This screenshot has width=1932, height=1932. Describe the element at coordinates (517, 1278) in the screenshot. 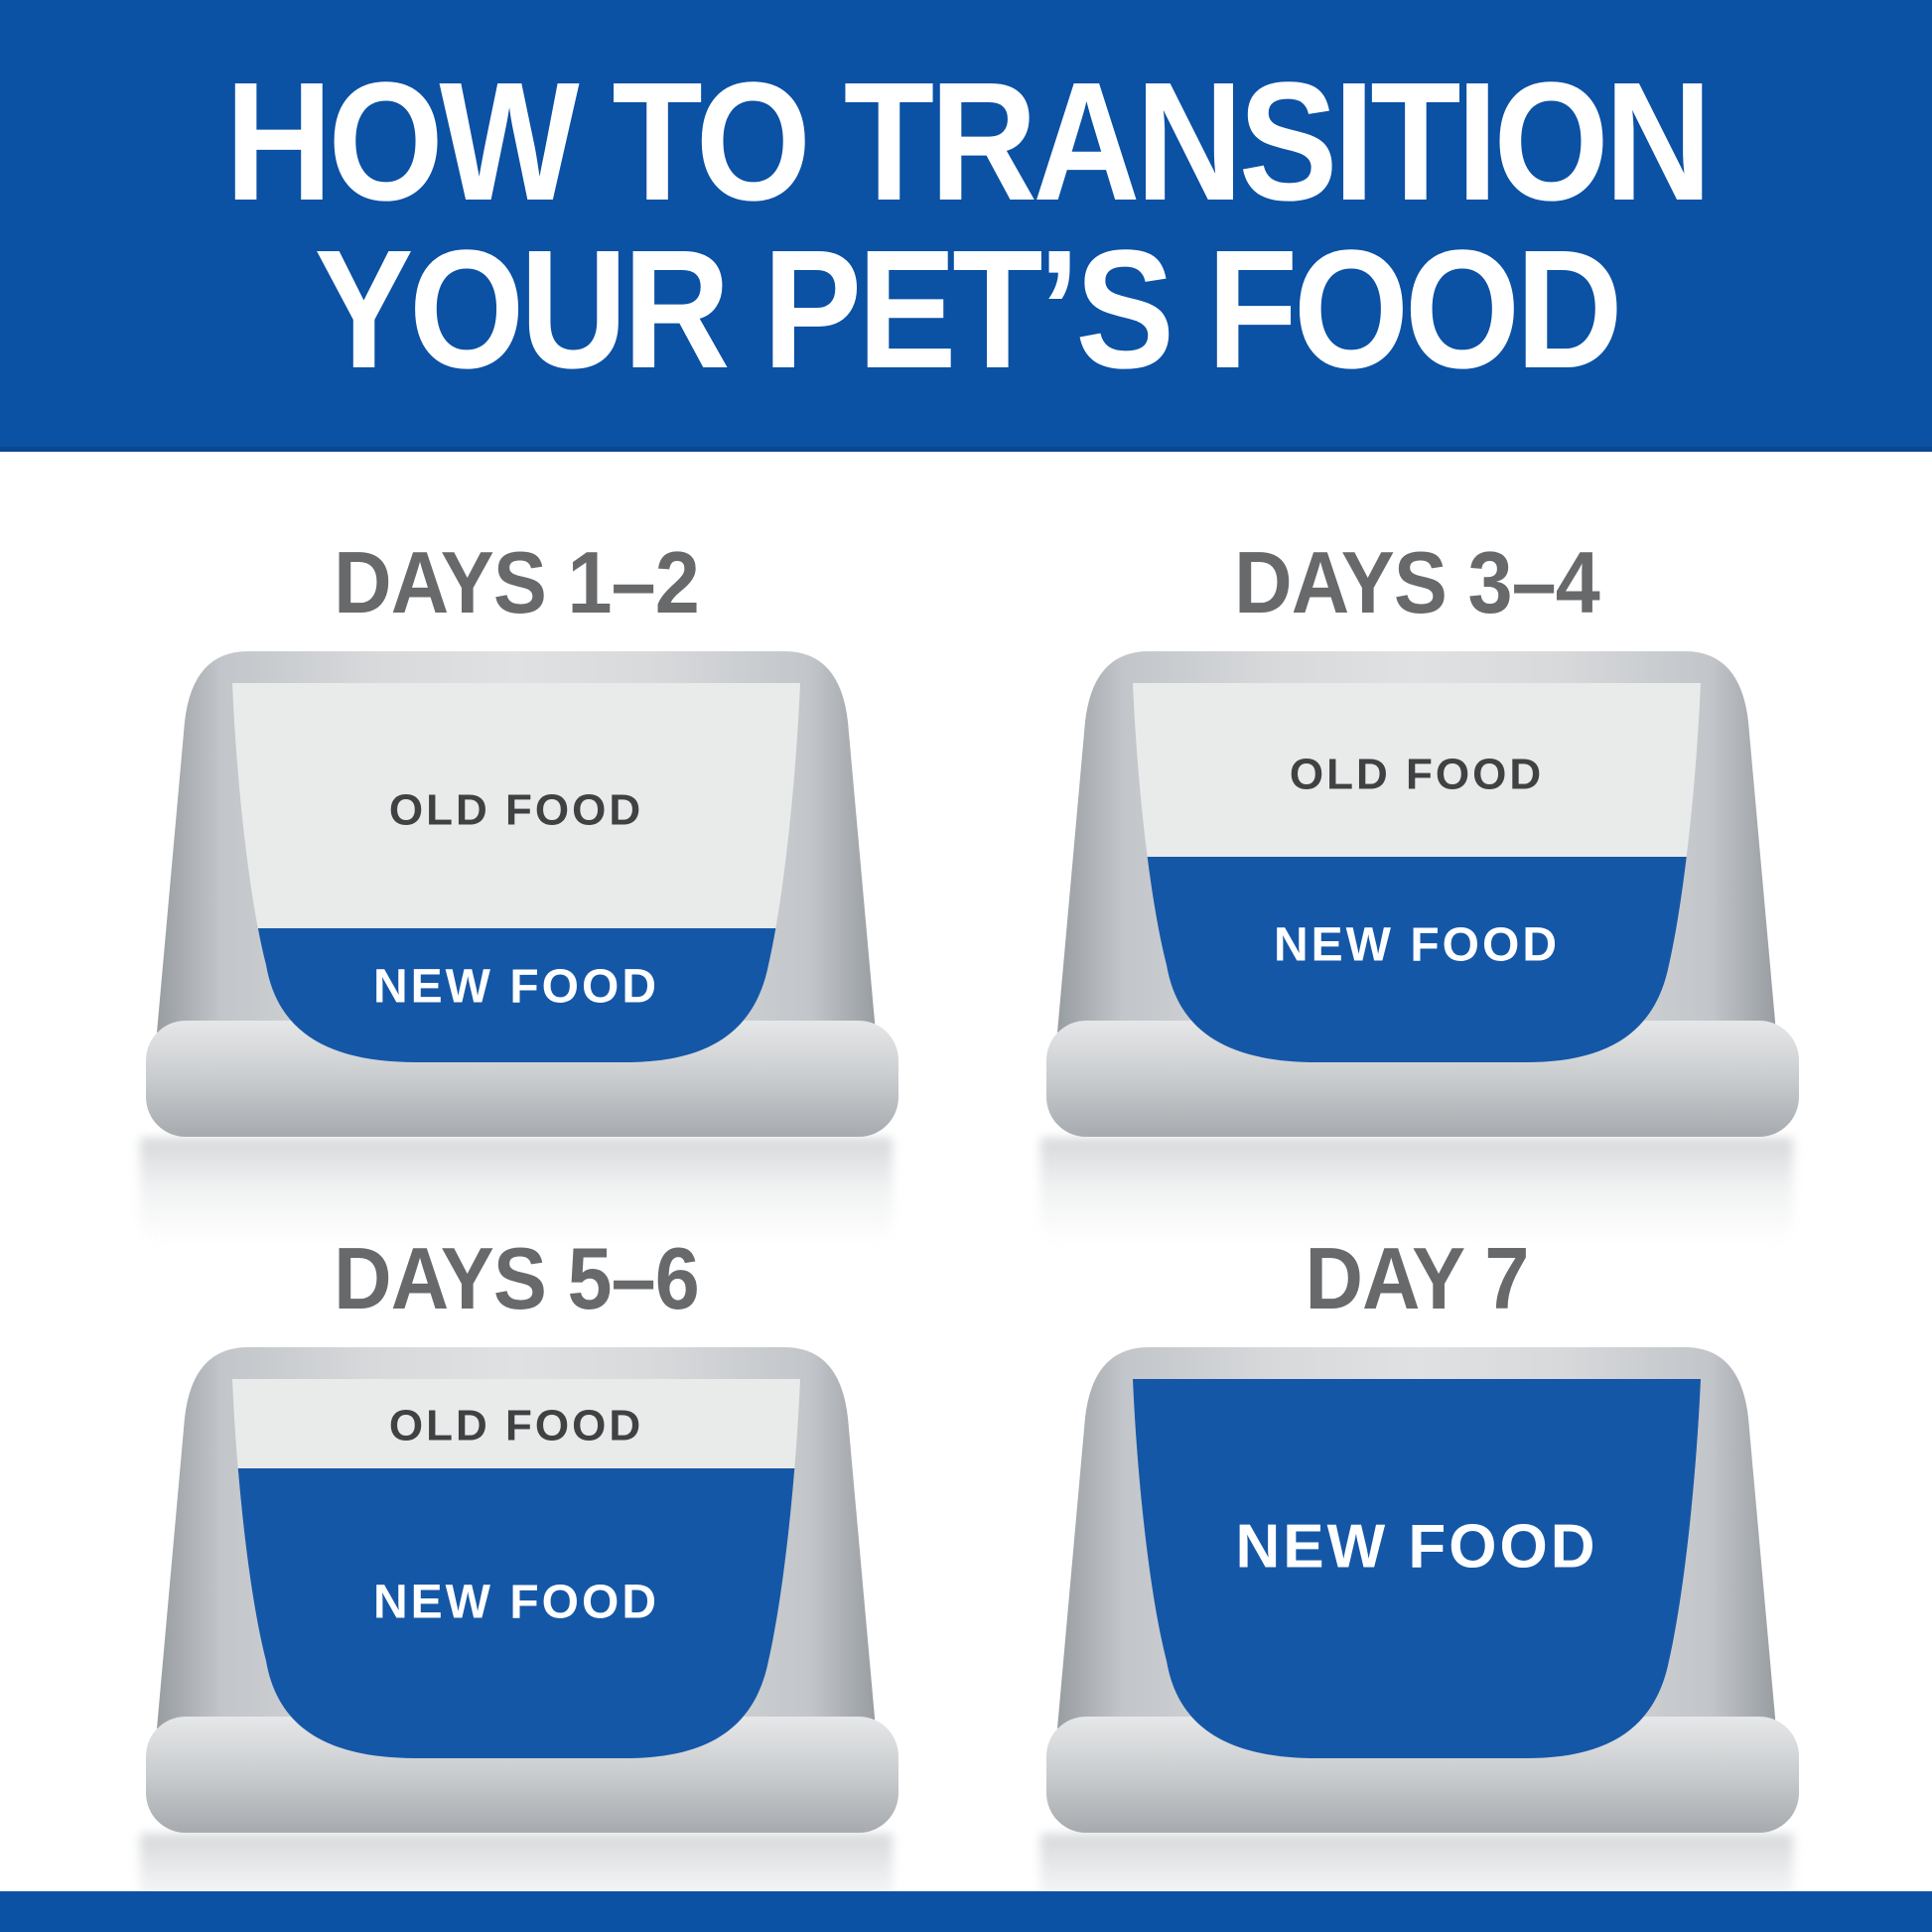

I see `panel-label: DAYS 5–6` at that location.